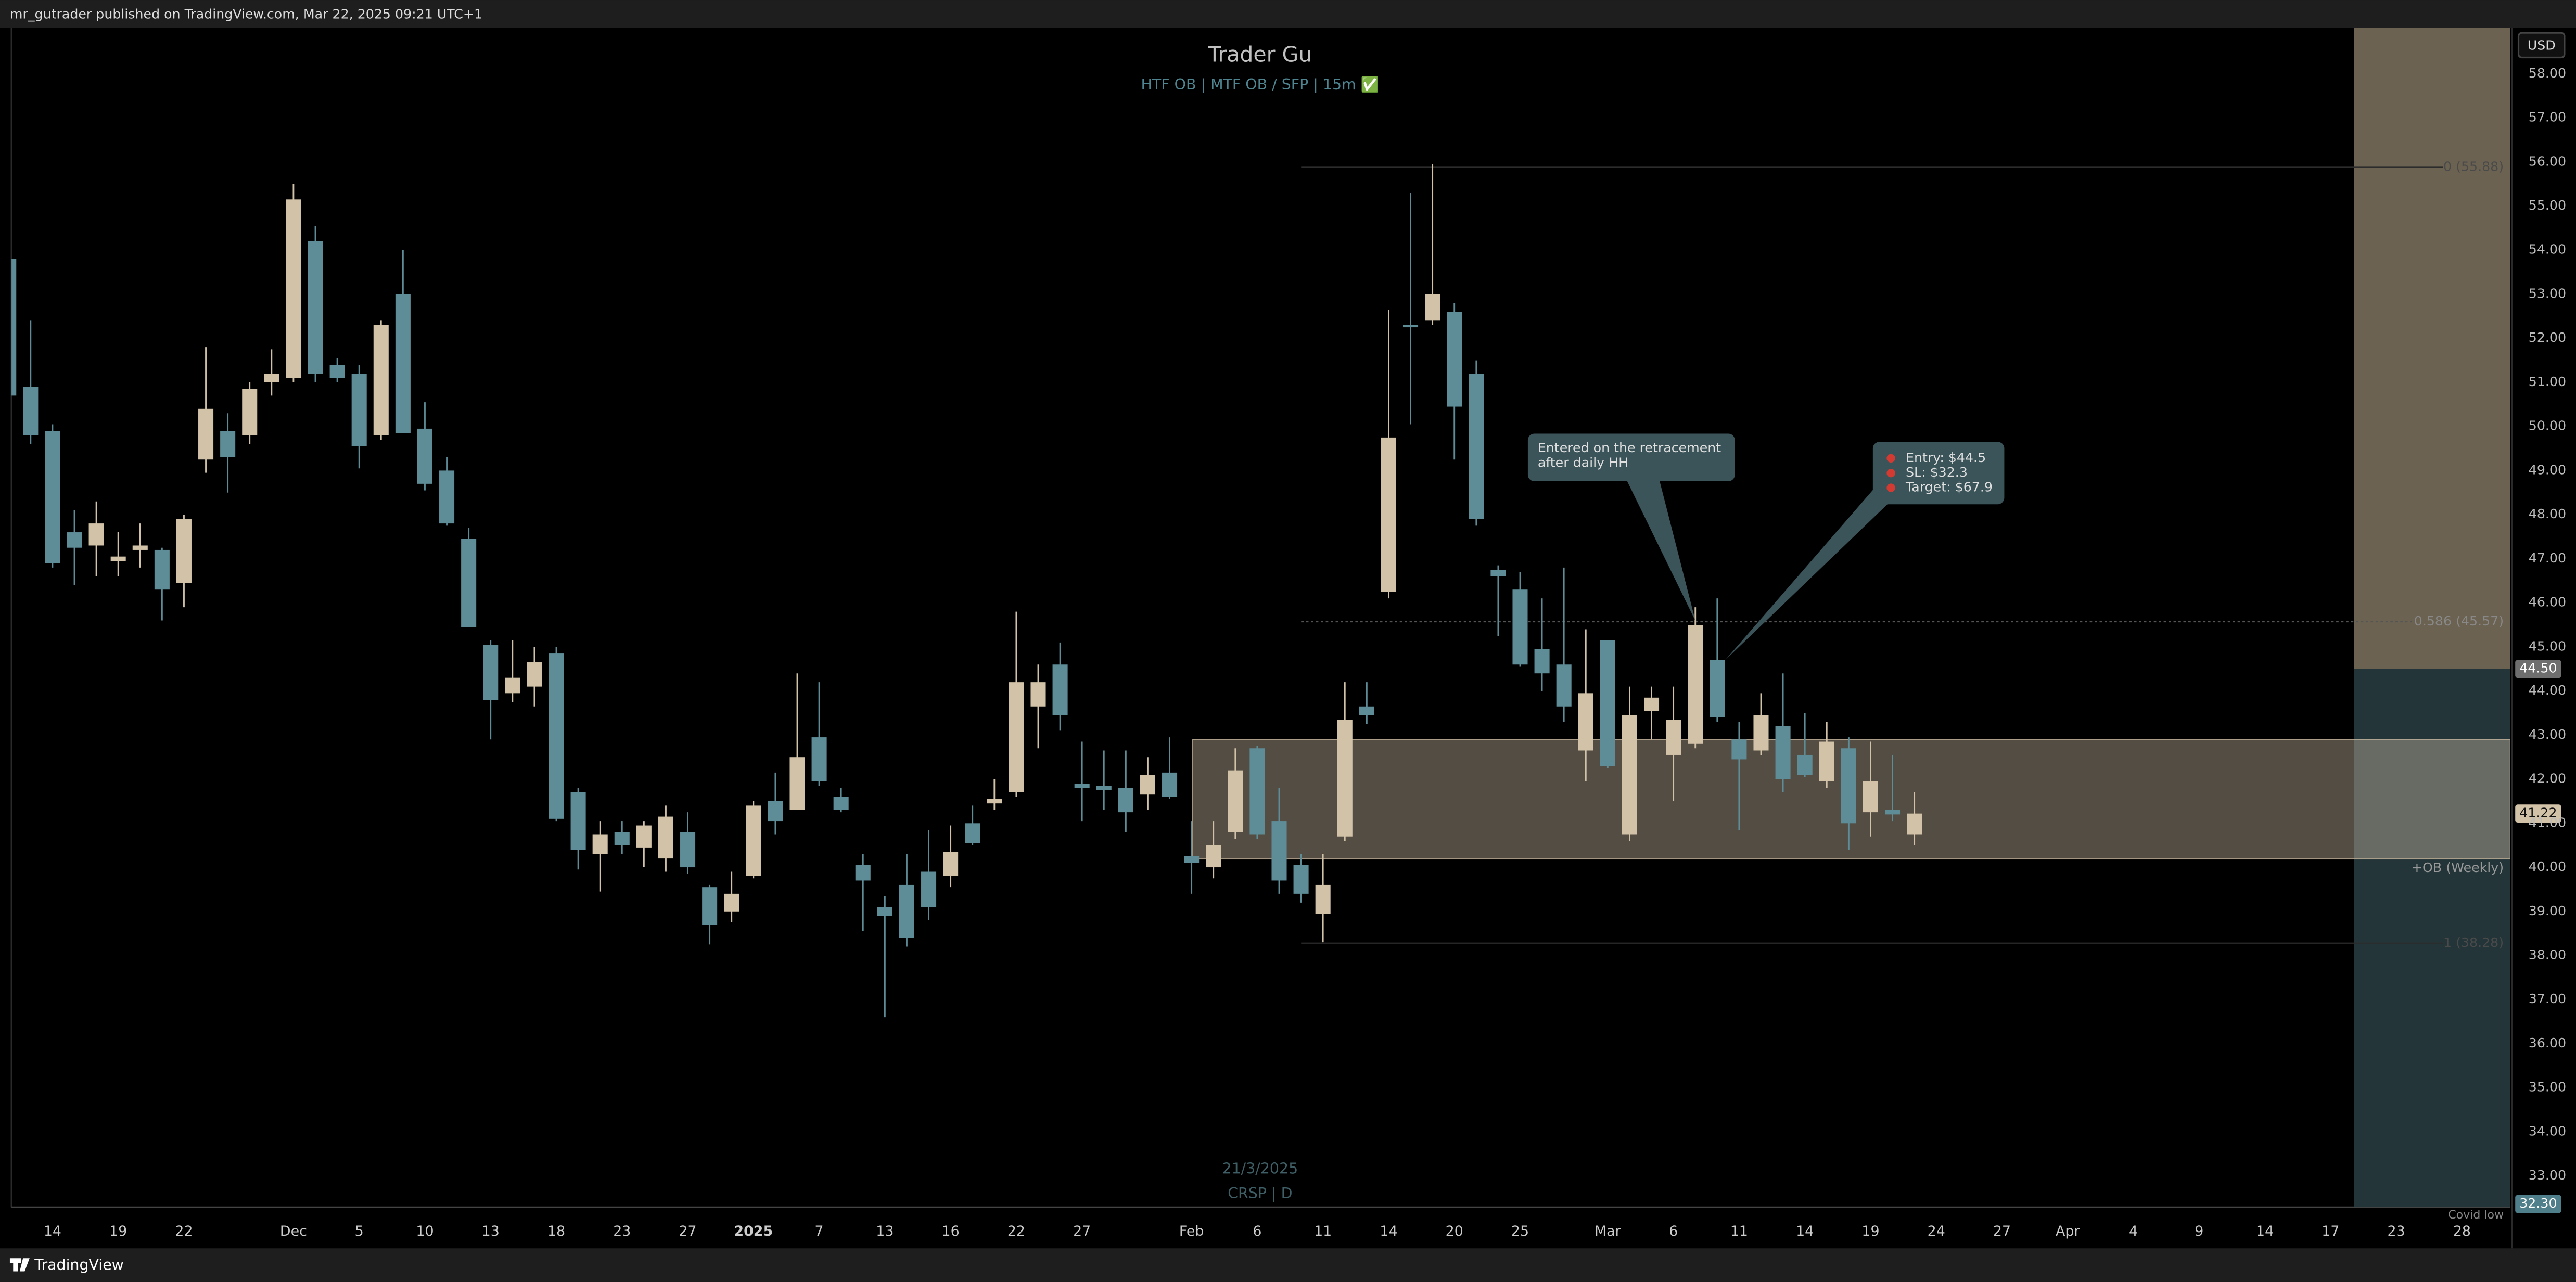  Describe the element at coordinates (1288, 1265) in the screenshot. I see `footer-bar` at that location.